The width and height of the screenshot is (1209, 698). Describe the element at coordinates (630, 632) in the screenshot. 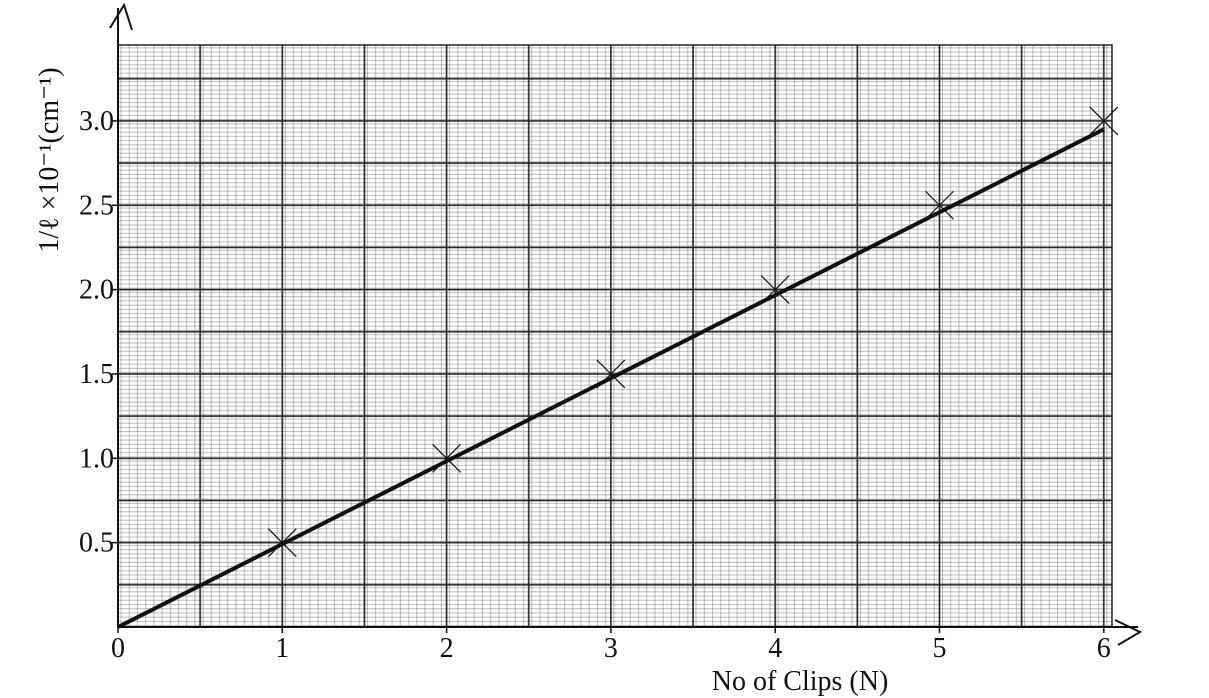

I see `x-axis` at that location.